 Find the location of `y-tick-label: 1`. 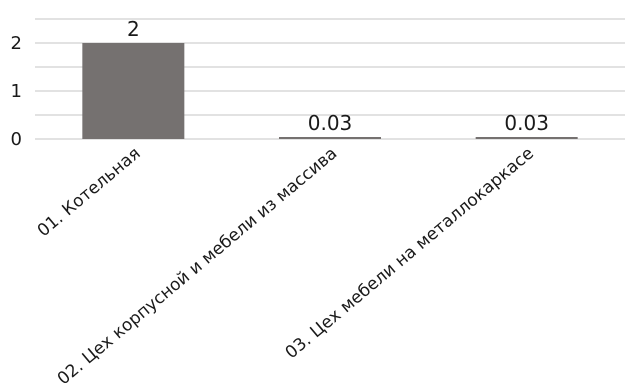

y-tick-label: 1 is located at coordinates (16, 91).